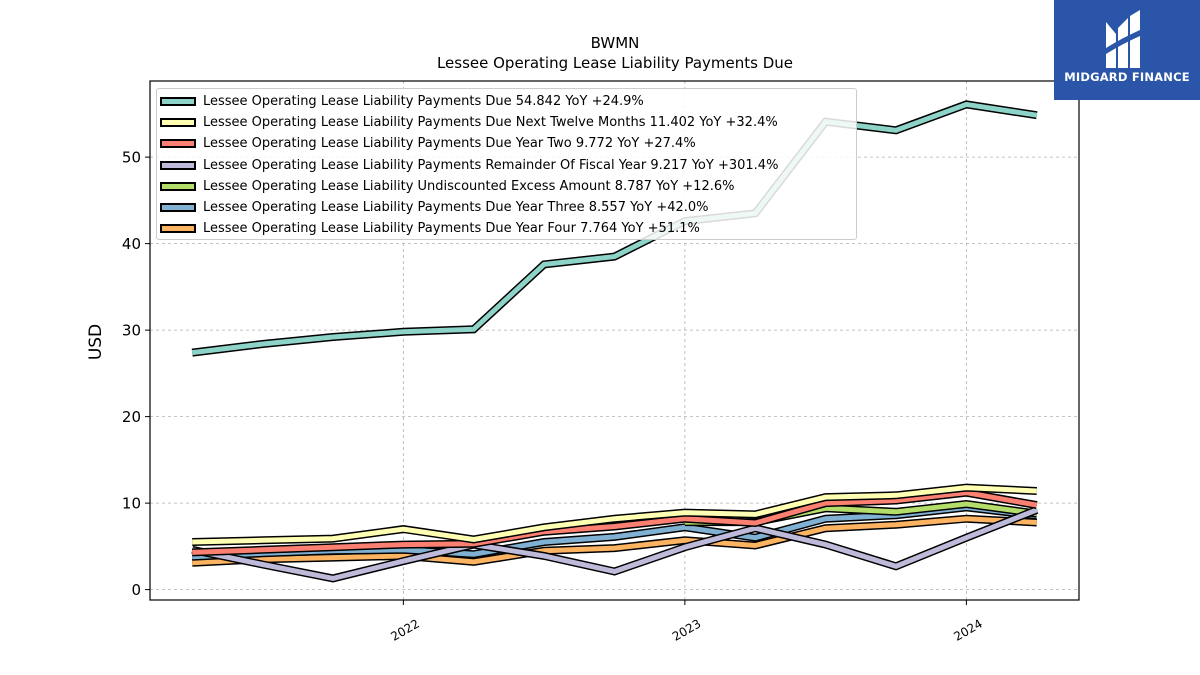  Describe the element at coordinates (967, 629) in the screenshot. I see `x-tick-label: 2024` at that location.